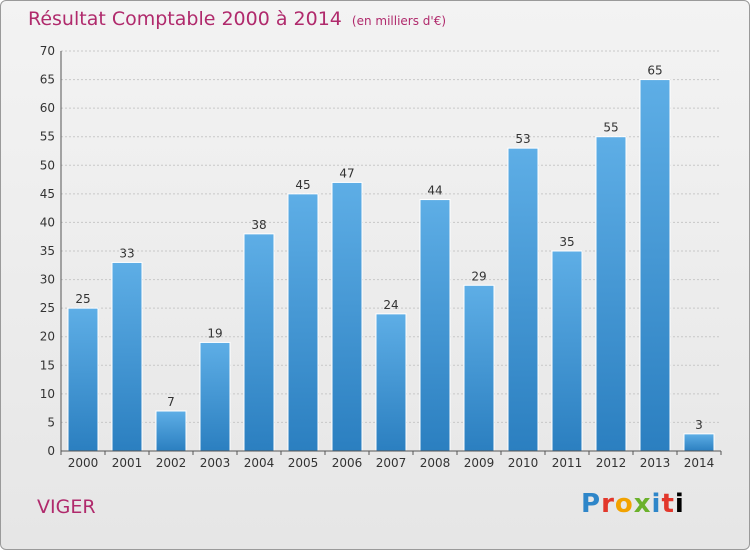 The image size is (750, 550). I want to click on value-label: 25, so click(82, 299).